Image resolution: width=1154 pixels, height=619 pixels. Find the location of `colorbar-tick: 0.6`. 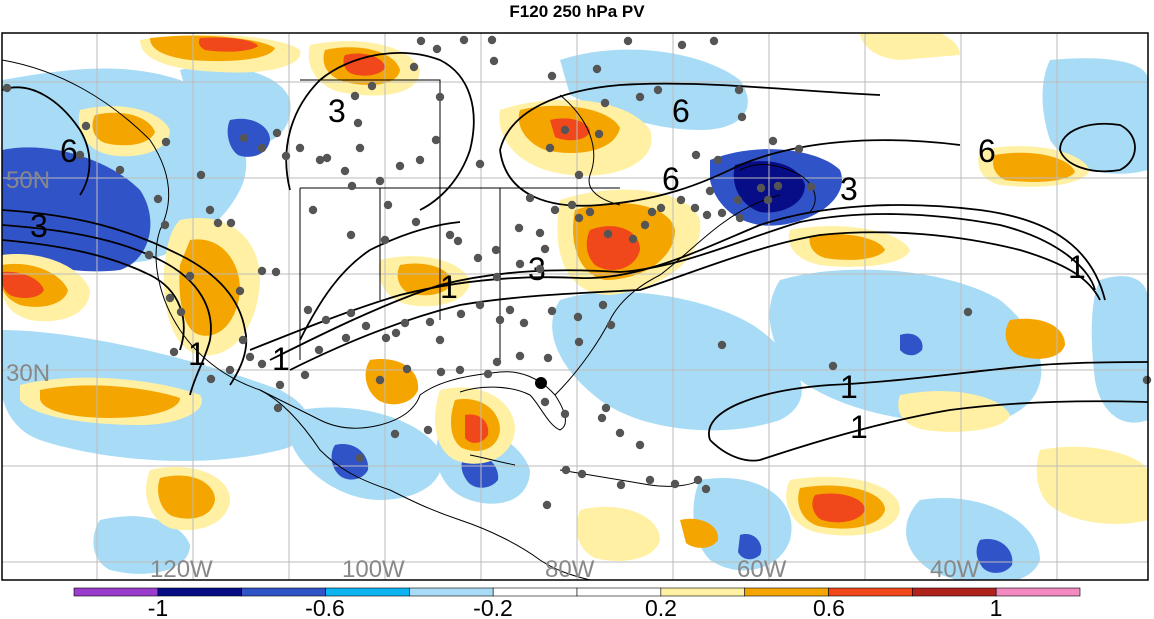

colorbar-tick: 0.6 is located at coordinates (829, 607).